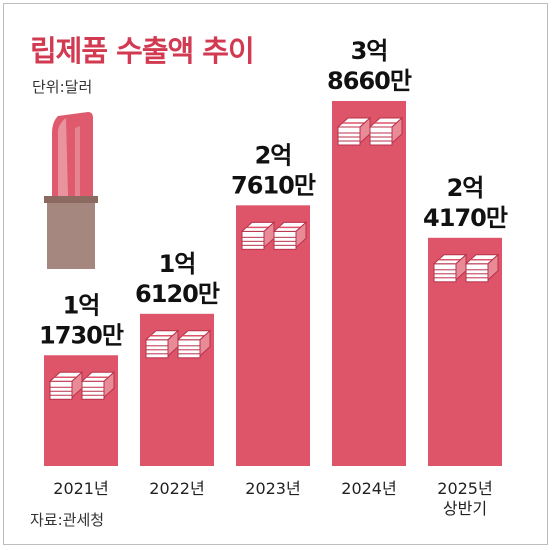 This screenshot has width=553, height=550. I want to click on value-label: 7610만, so click(273, 185).